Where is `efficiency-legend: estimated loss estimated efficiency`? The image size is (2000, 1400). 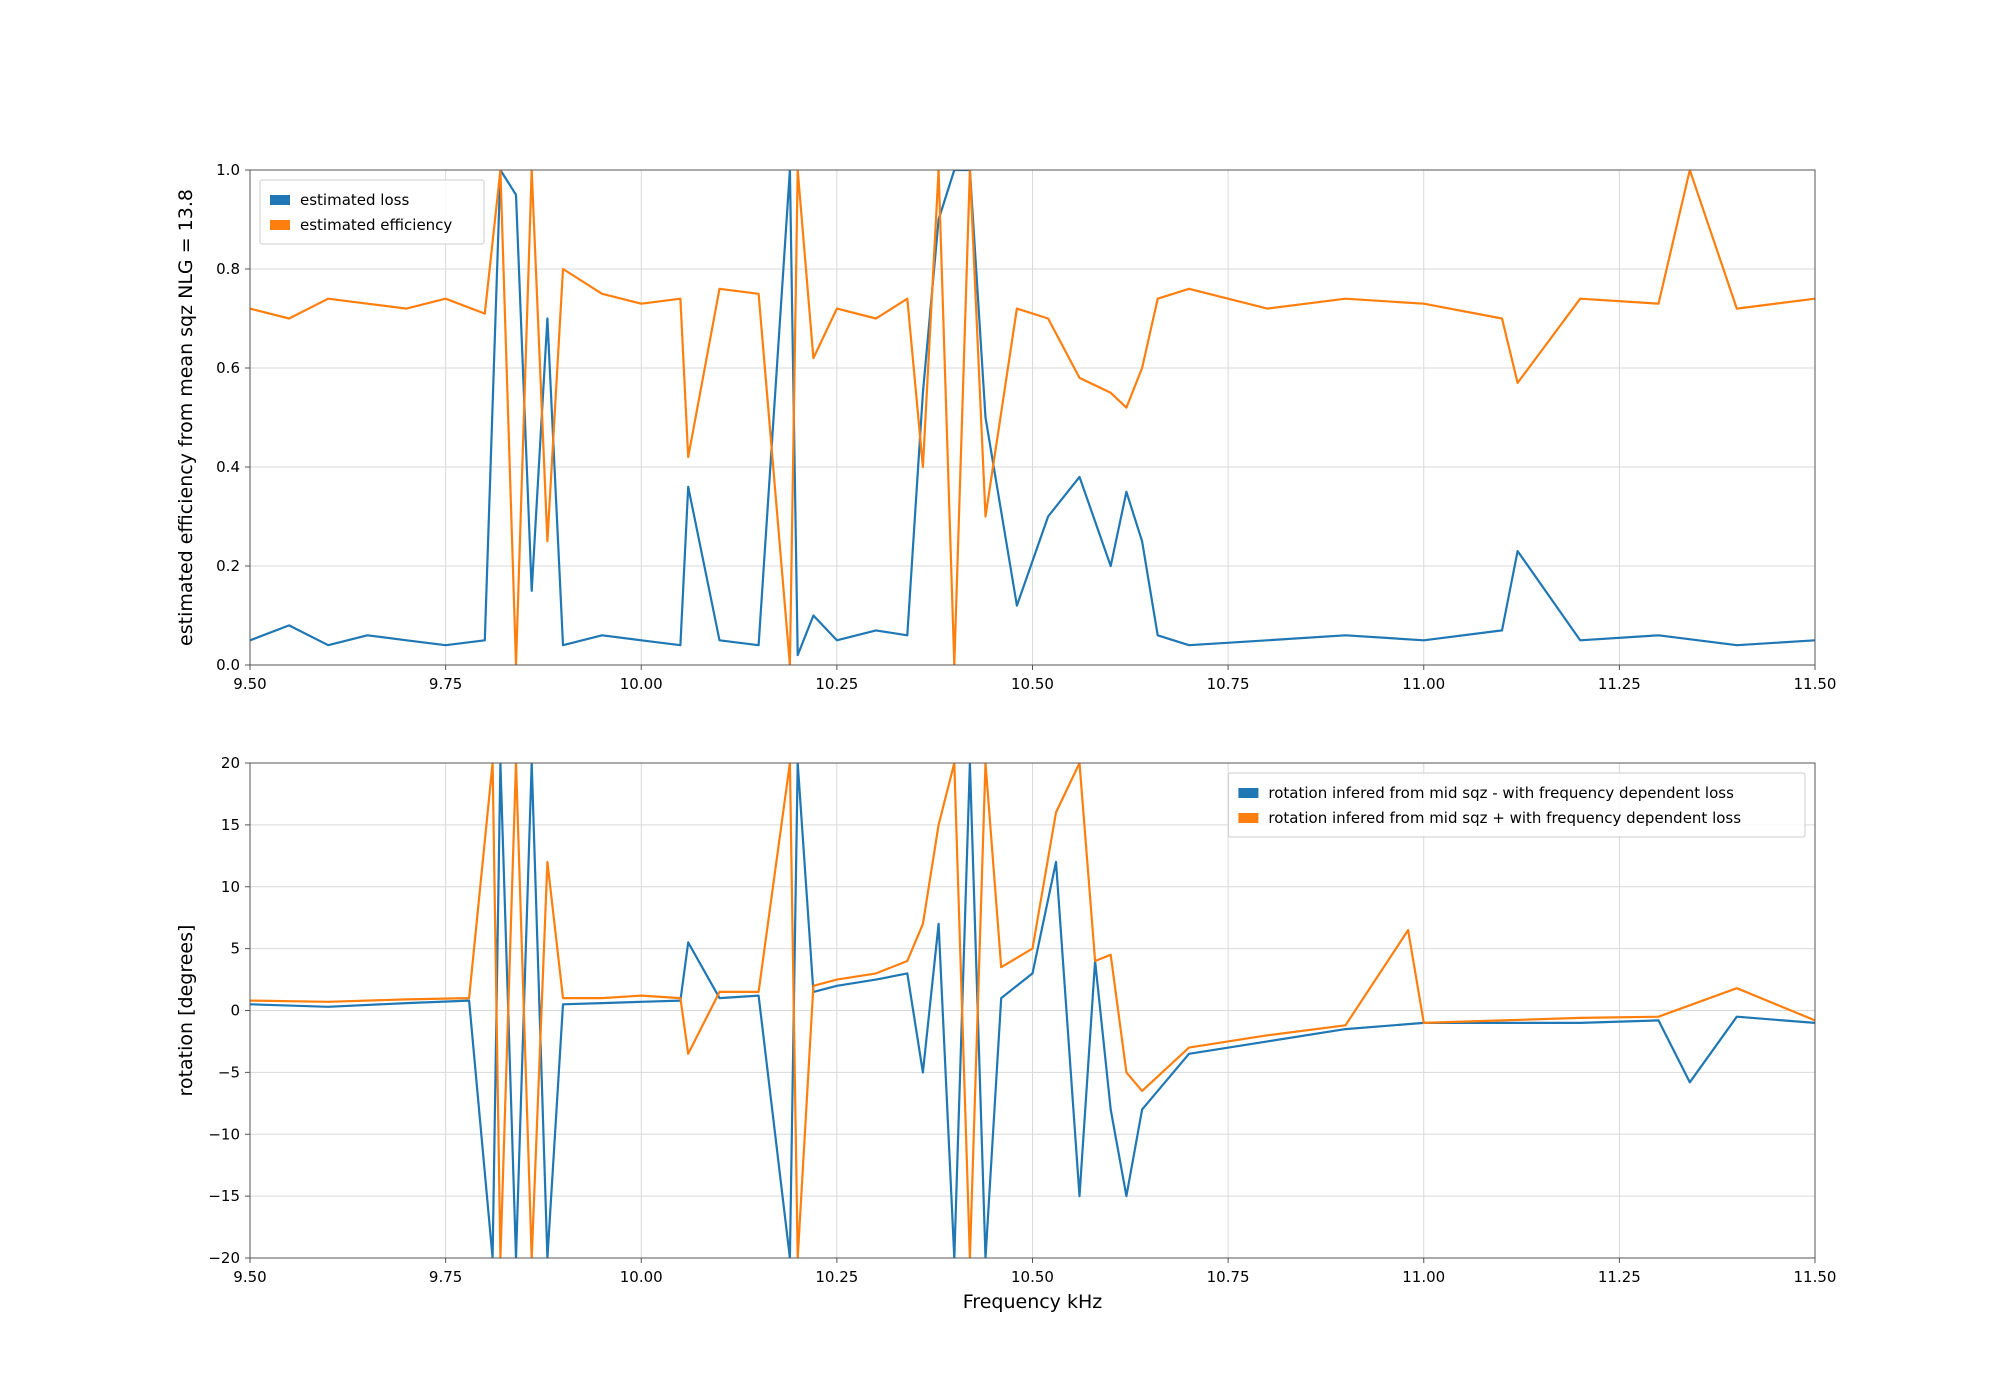 efficiency-legend: estimated loss estimated efficiency is located at coordinates (372, 212).